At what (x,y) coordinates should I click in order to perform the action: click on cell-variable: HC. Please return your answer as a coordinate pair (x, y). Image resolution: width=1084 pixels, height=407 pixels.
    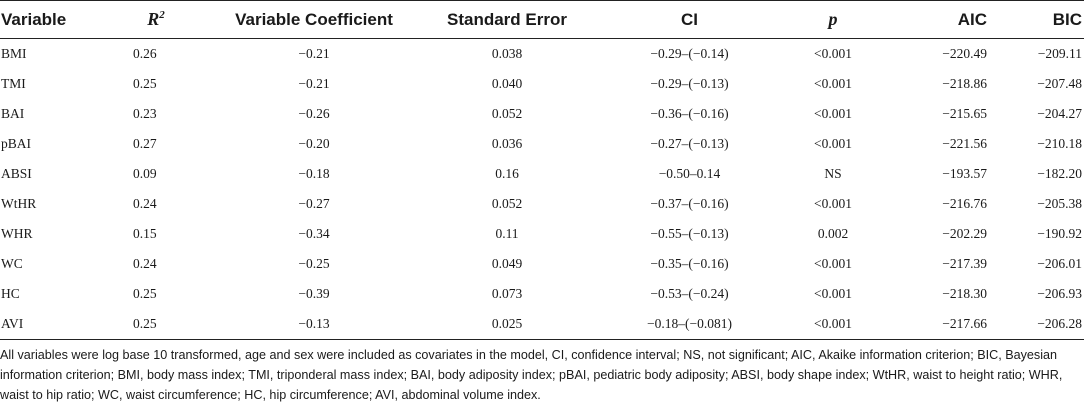
    Looking at the image, I should click on (10, 293).